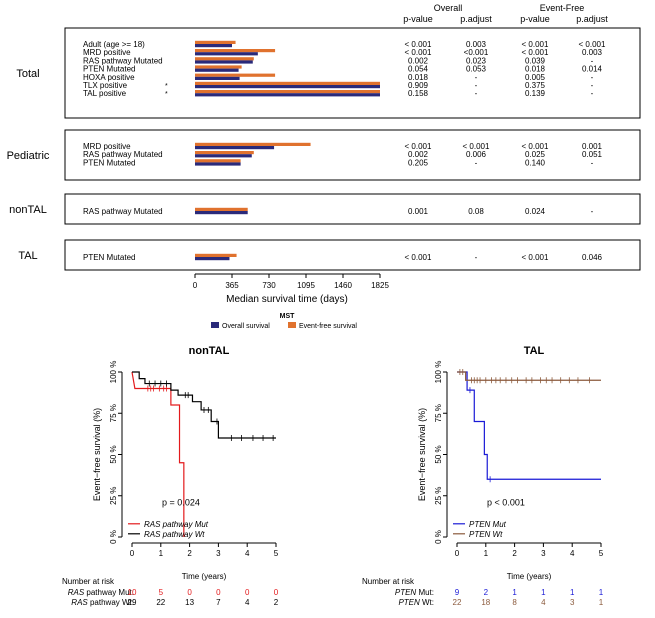 The image size is (655, 618). I want to click on cell-efs-padj: -, so click(592, 93).